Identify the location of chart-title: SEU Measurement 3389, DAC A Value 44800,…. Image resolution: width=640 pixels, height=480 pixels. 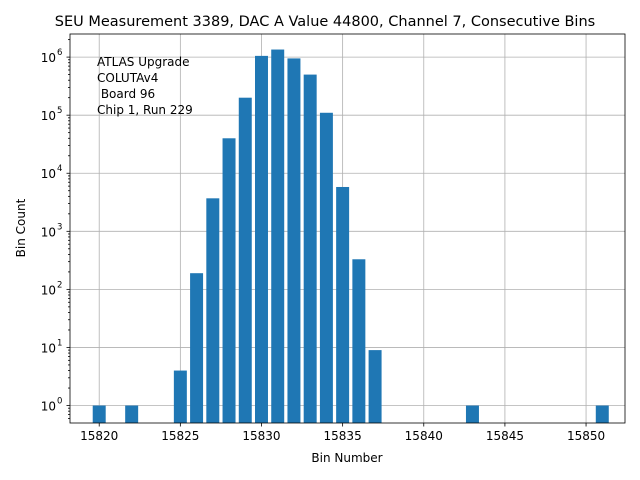
(325, 22).